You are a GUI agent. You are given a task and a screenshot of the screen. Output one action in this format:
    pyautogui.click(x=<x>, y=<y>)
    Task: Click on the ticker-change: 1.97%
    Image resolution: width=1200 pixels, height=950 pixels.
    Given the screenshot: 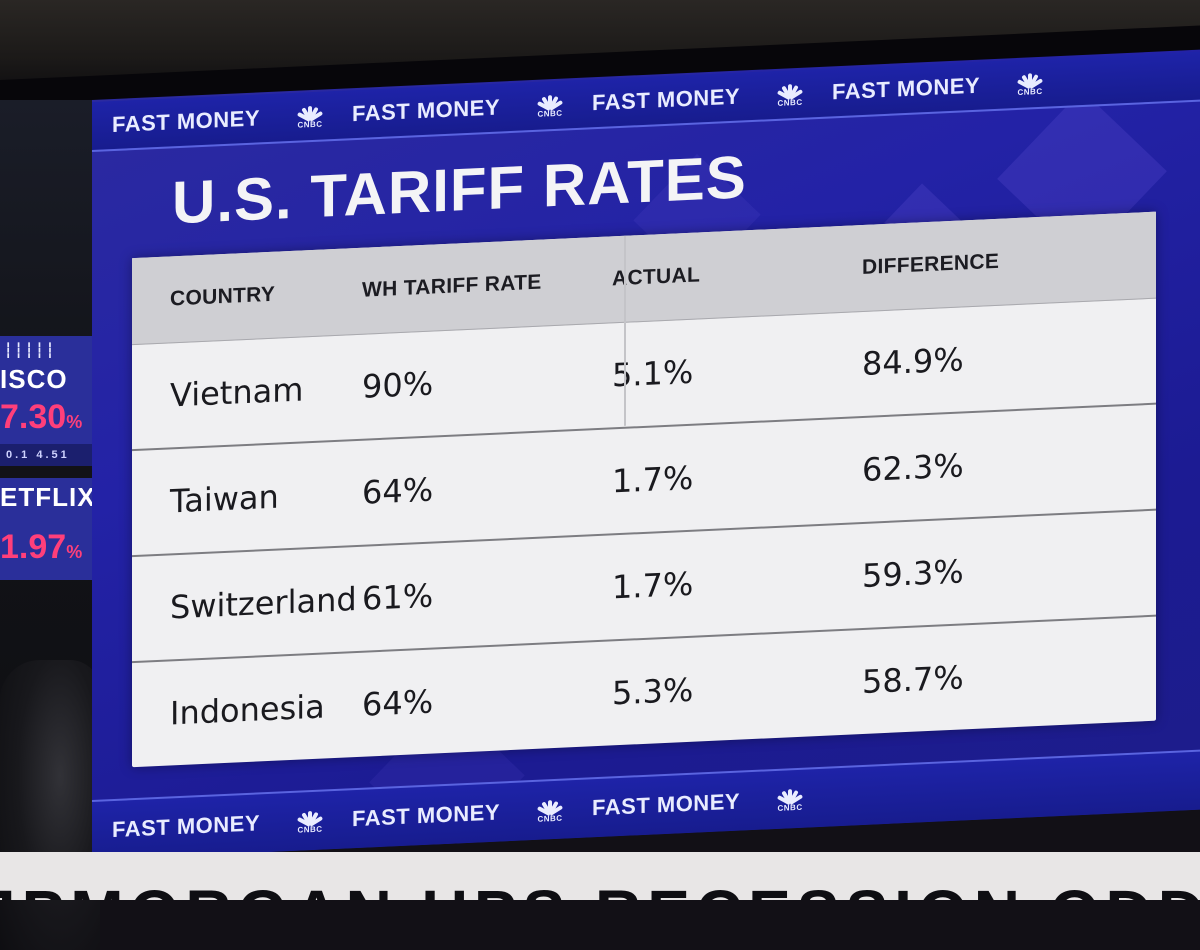 What is the action you would take?
    pyautogui.click(x=41, y=547)
    